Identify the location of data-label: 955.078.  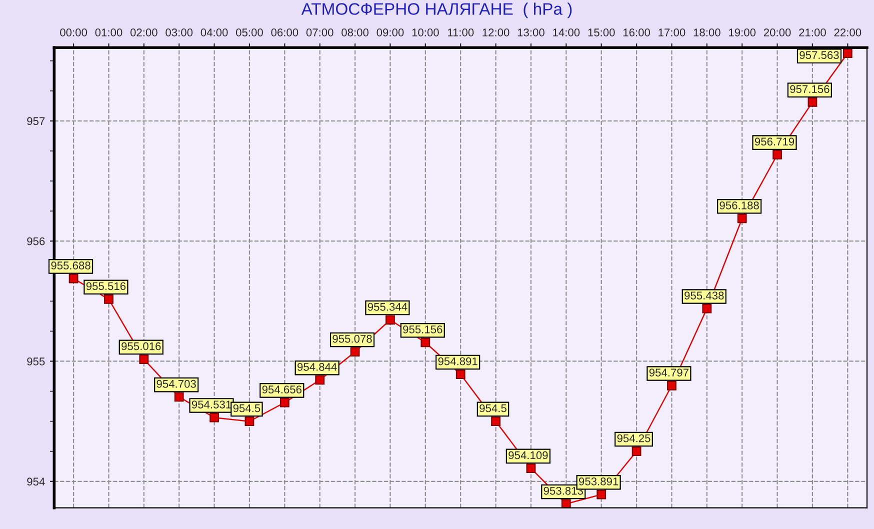
(352, 338).